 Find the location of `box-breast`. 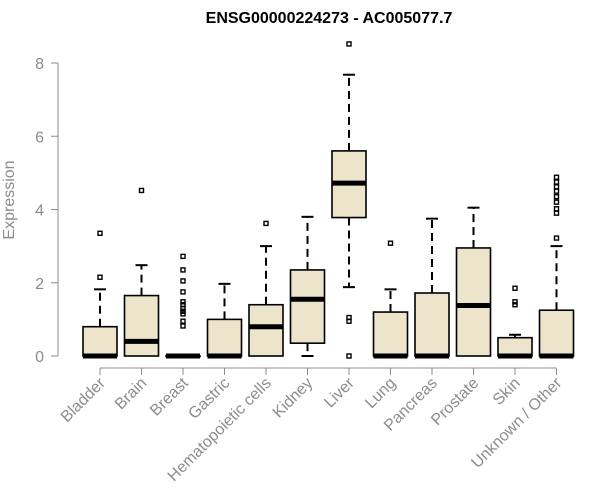

box-breast is located at coordinates (183, 306).